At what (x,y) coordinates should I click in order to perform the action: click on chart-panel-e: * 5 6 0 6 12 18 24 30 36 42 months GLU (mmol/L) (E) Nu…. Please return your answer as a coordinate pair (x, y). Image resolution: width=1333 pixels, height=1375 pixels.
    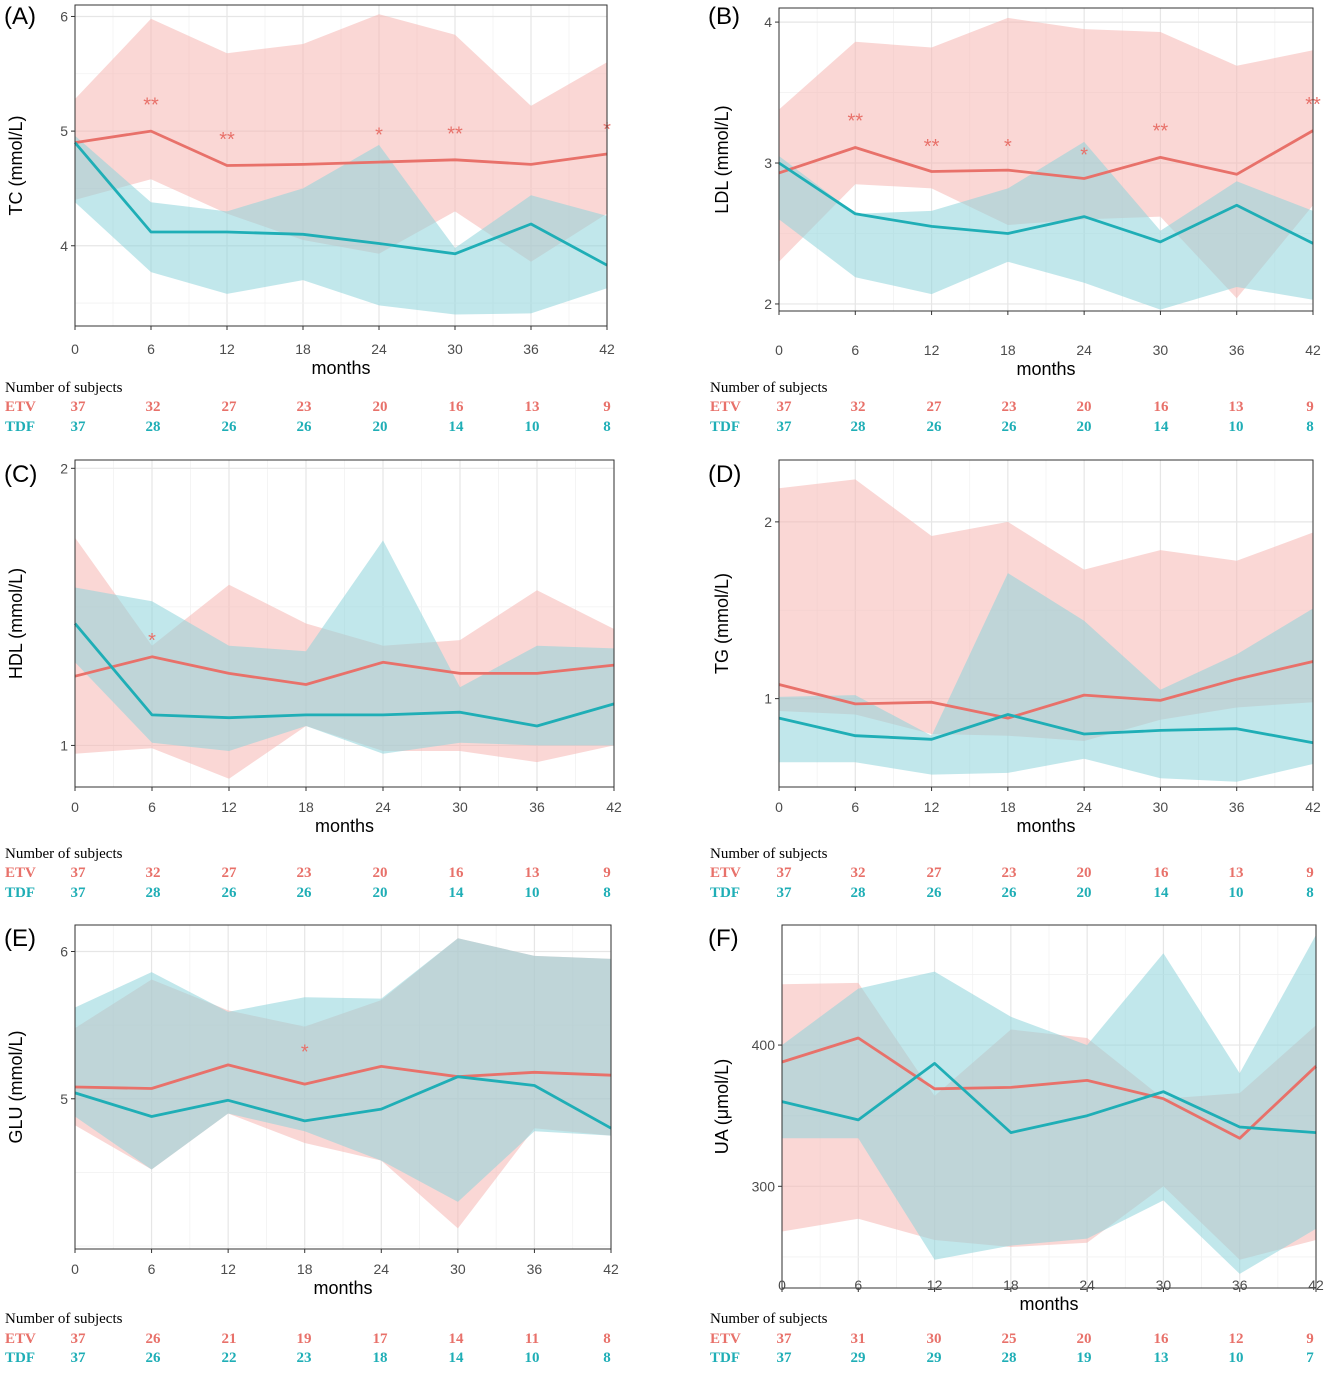
    Looking at the image, I should click on (311, 1145).